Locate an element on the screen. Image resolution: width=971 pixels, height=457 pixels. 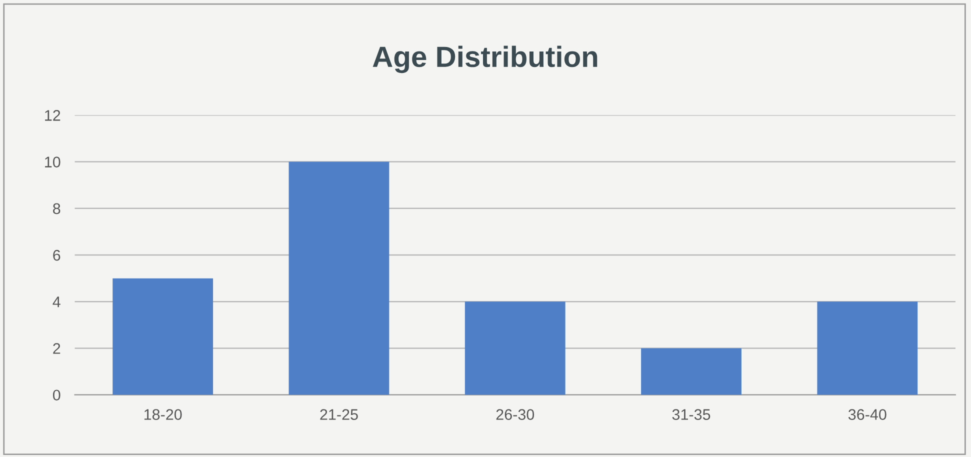
y-tick-label: 6 is located at coordinates (56, 255).